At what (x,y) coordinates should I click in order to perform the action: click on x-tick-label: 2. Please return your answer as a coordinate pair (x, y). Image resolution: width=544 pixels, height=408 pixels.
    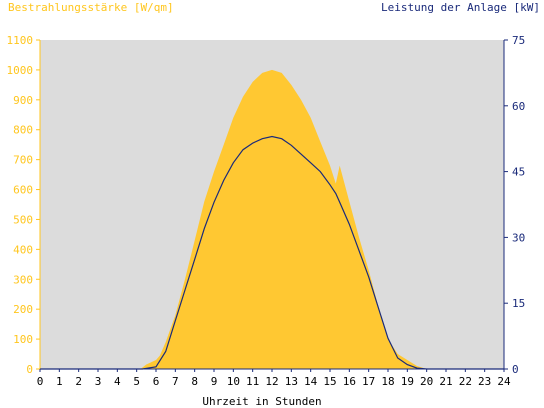
    Looking at the image, I should click on (78, 381).